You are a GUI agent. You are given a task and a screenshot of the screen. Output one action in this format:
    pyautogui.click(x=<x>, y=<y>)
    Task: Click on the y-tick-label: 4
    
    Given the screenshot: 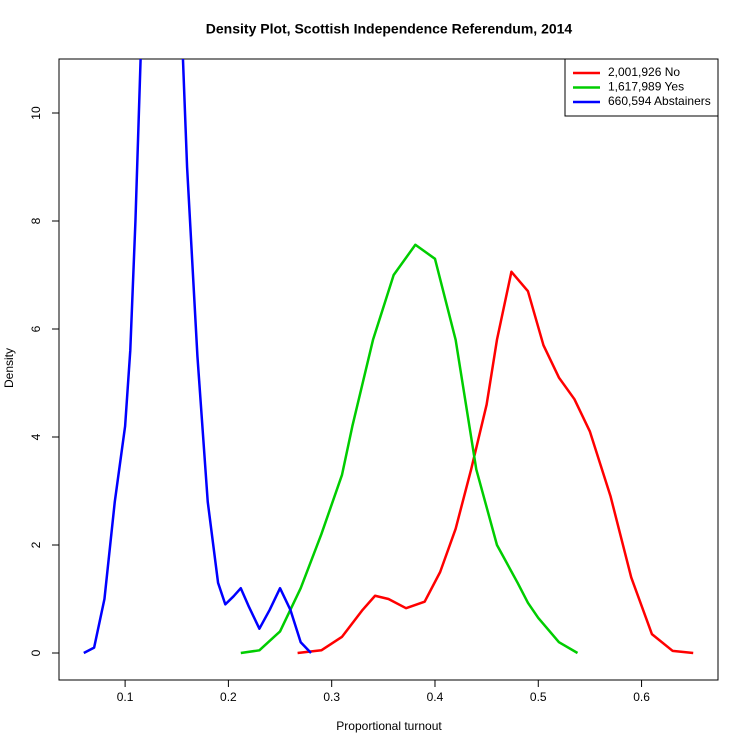 What is the action you would take?
    pyautogui.click(x=36, y=436)
    